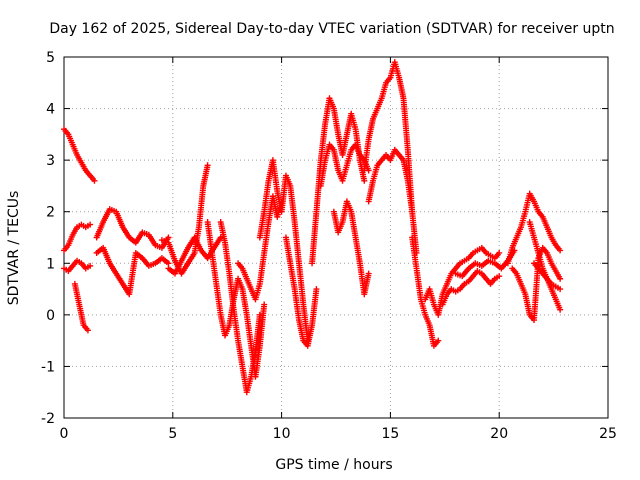 The width and height of the screenshot is (640, 480). What do you see at coordinates (48, 367) in the screenshot?
I see `y-tick-label: -1` at bounding box center [48, 367].